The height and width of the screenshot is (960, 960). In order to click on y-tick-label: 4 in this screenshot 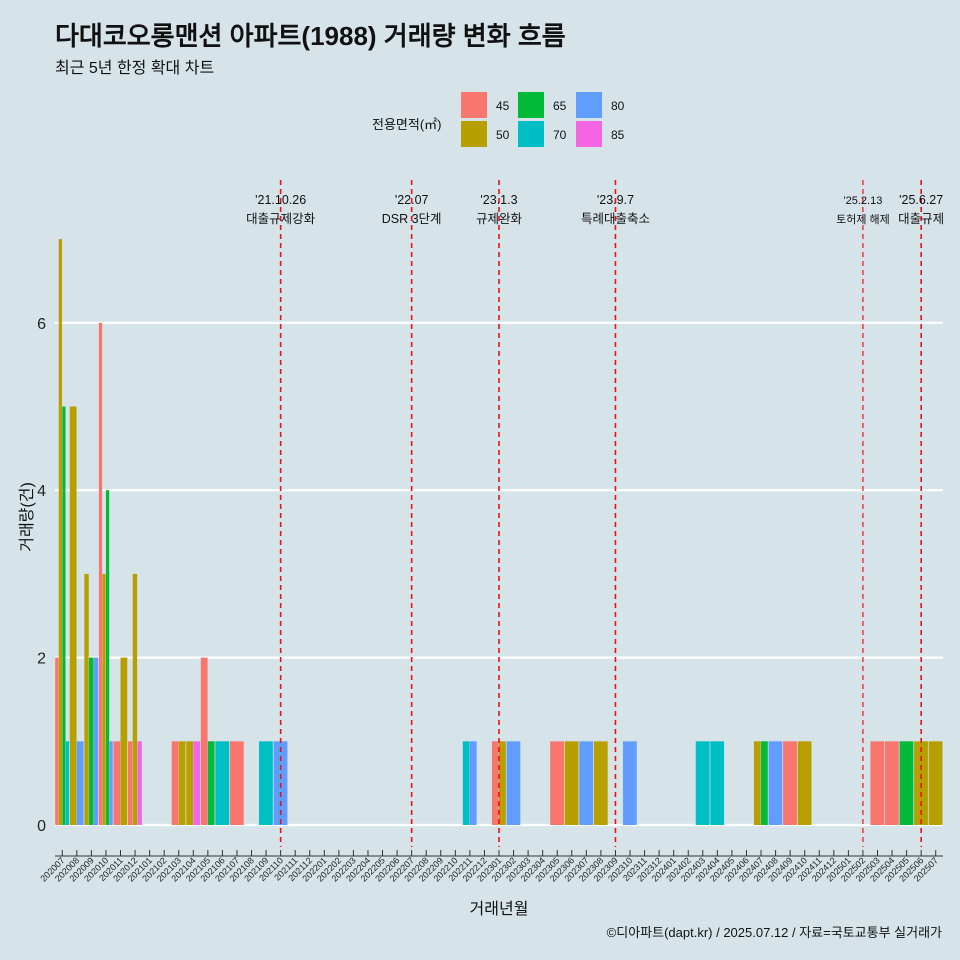, I will do `click(41, 491)`.